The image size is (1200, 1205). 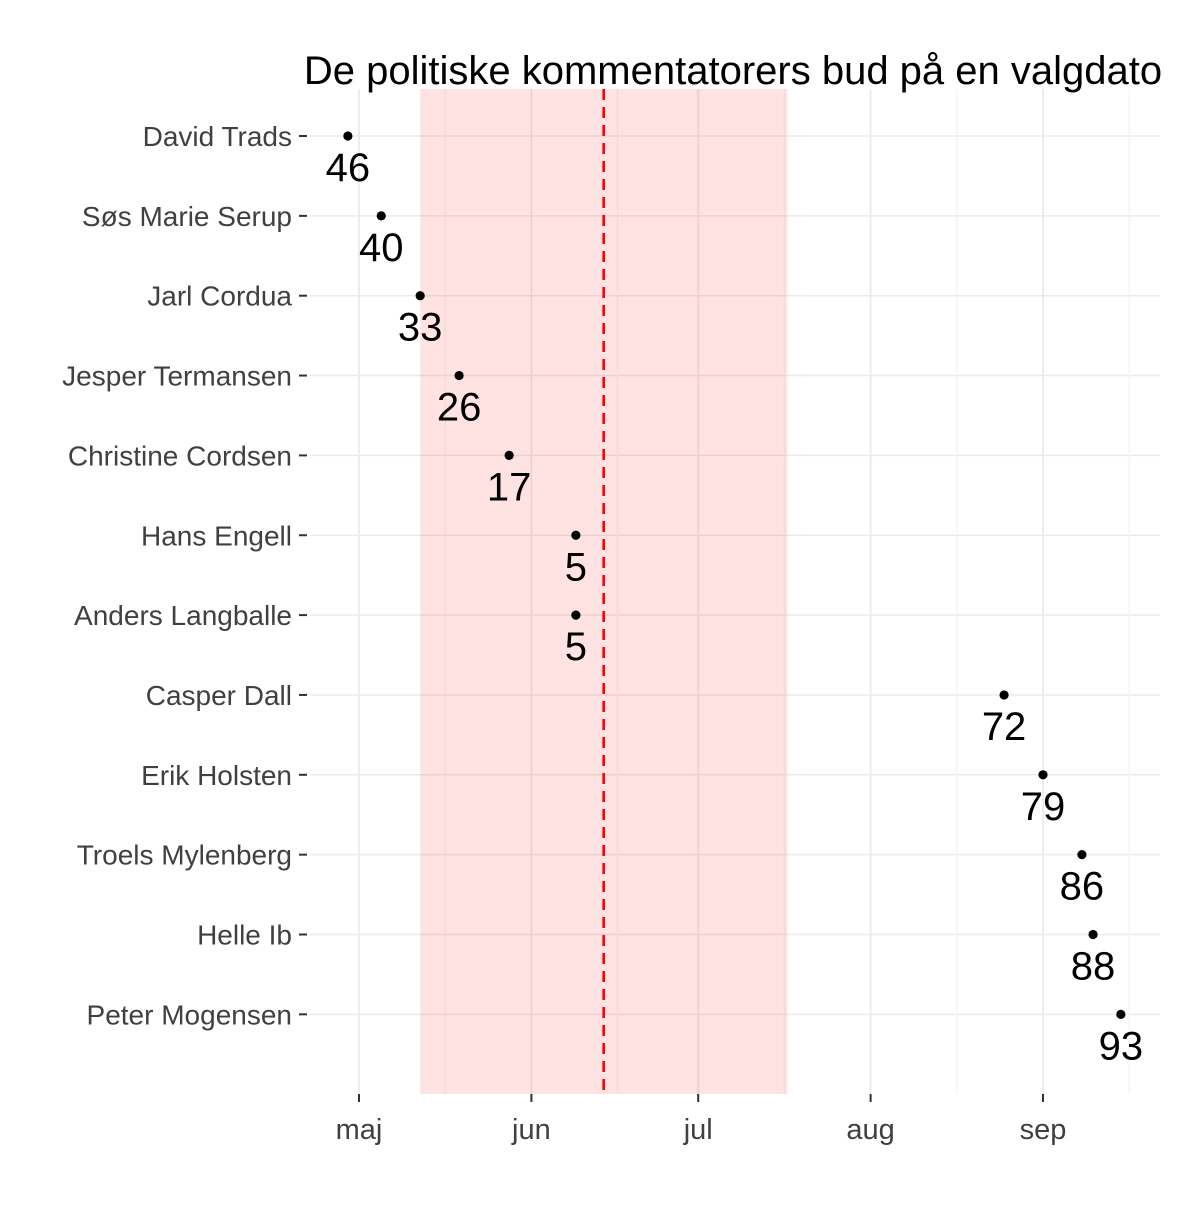 I want to click on y-axis-label: Anders Langballe, so click(x=183, y=615).